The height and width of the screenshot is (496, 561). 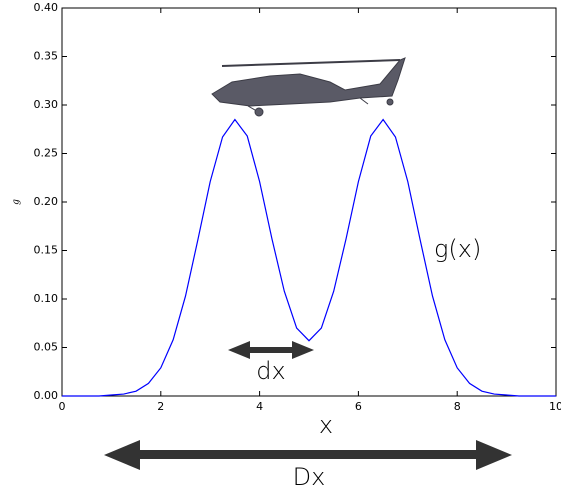 I want to click on y-tick-label: 0.10, so click(x=46, y=298).